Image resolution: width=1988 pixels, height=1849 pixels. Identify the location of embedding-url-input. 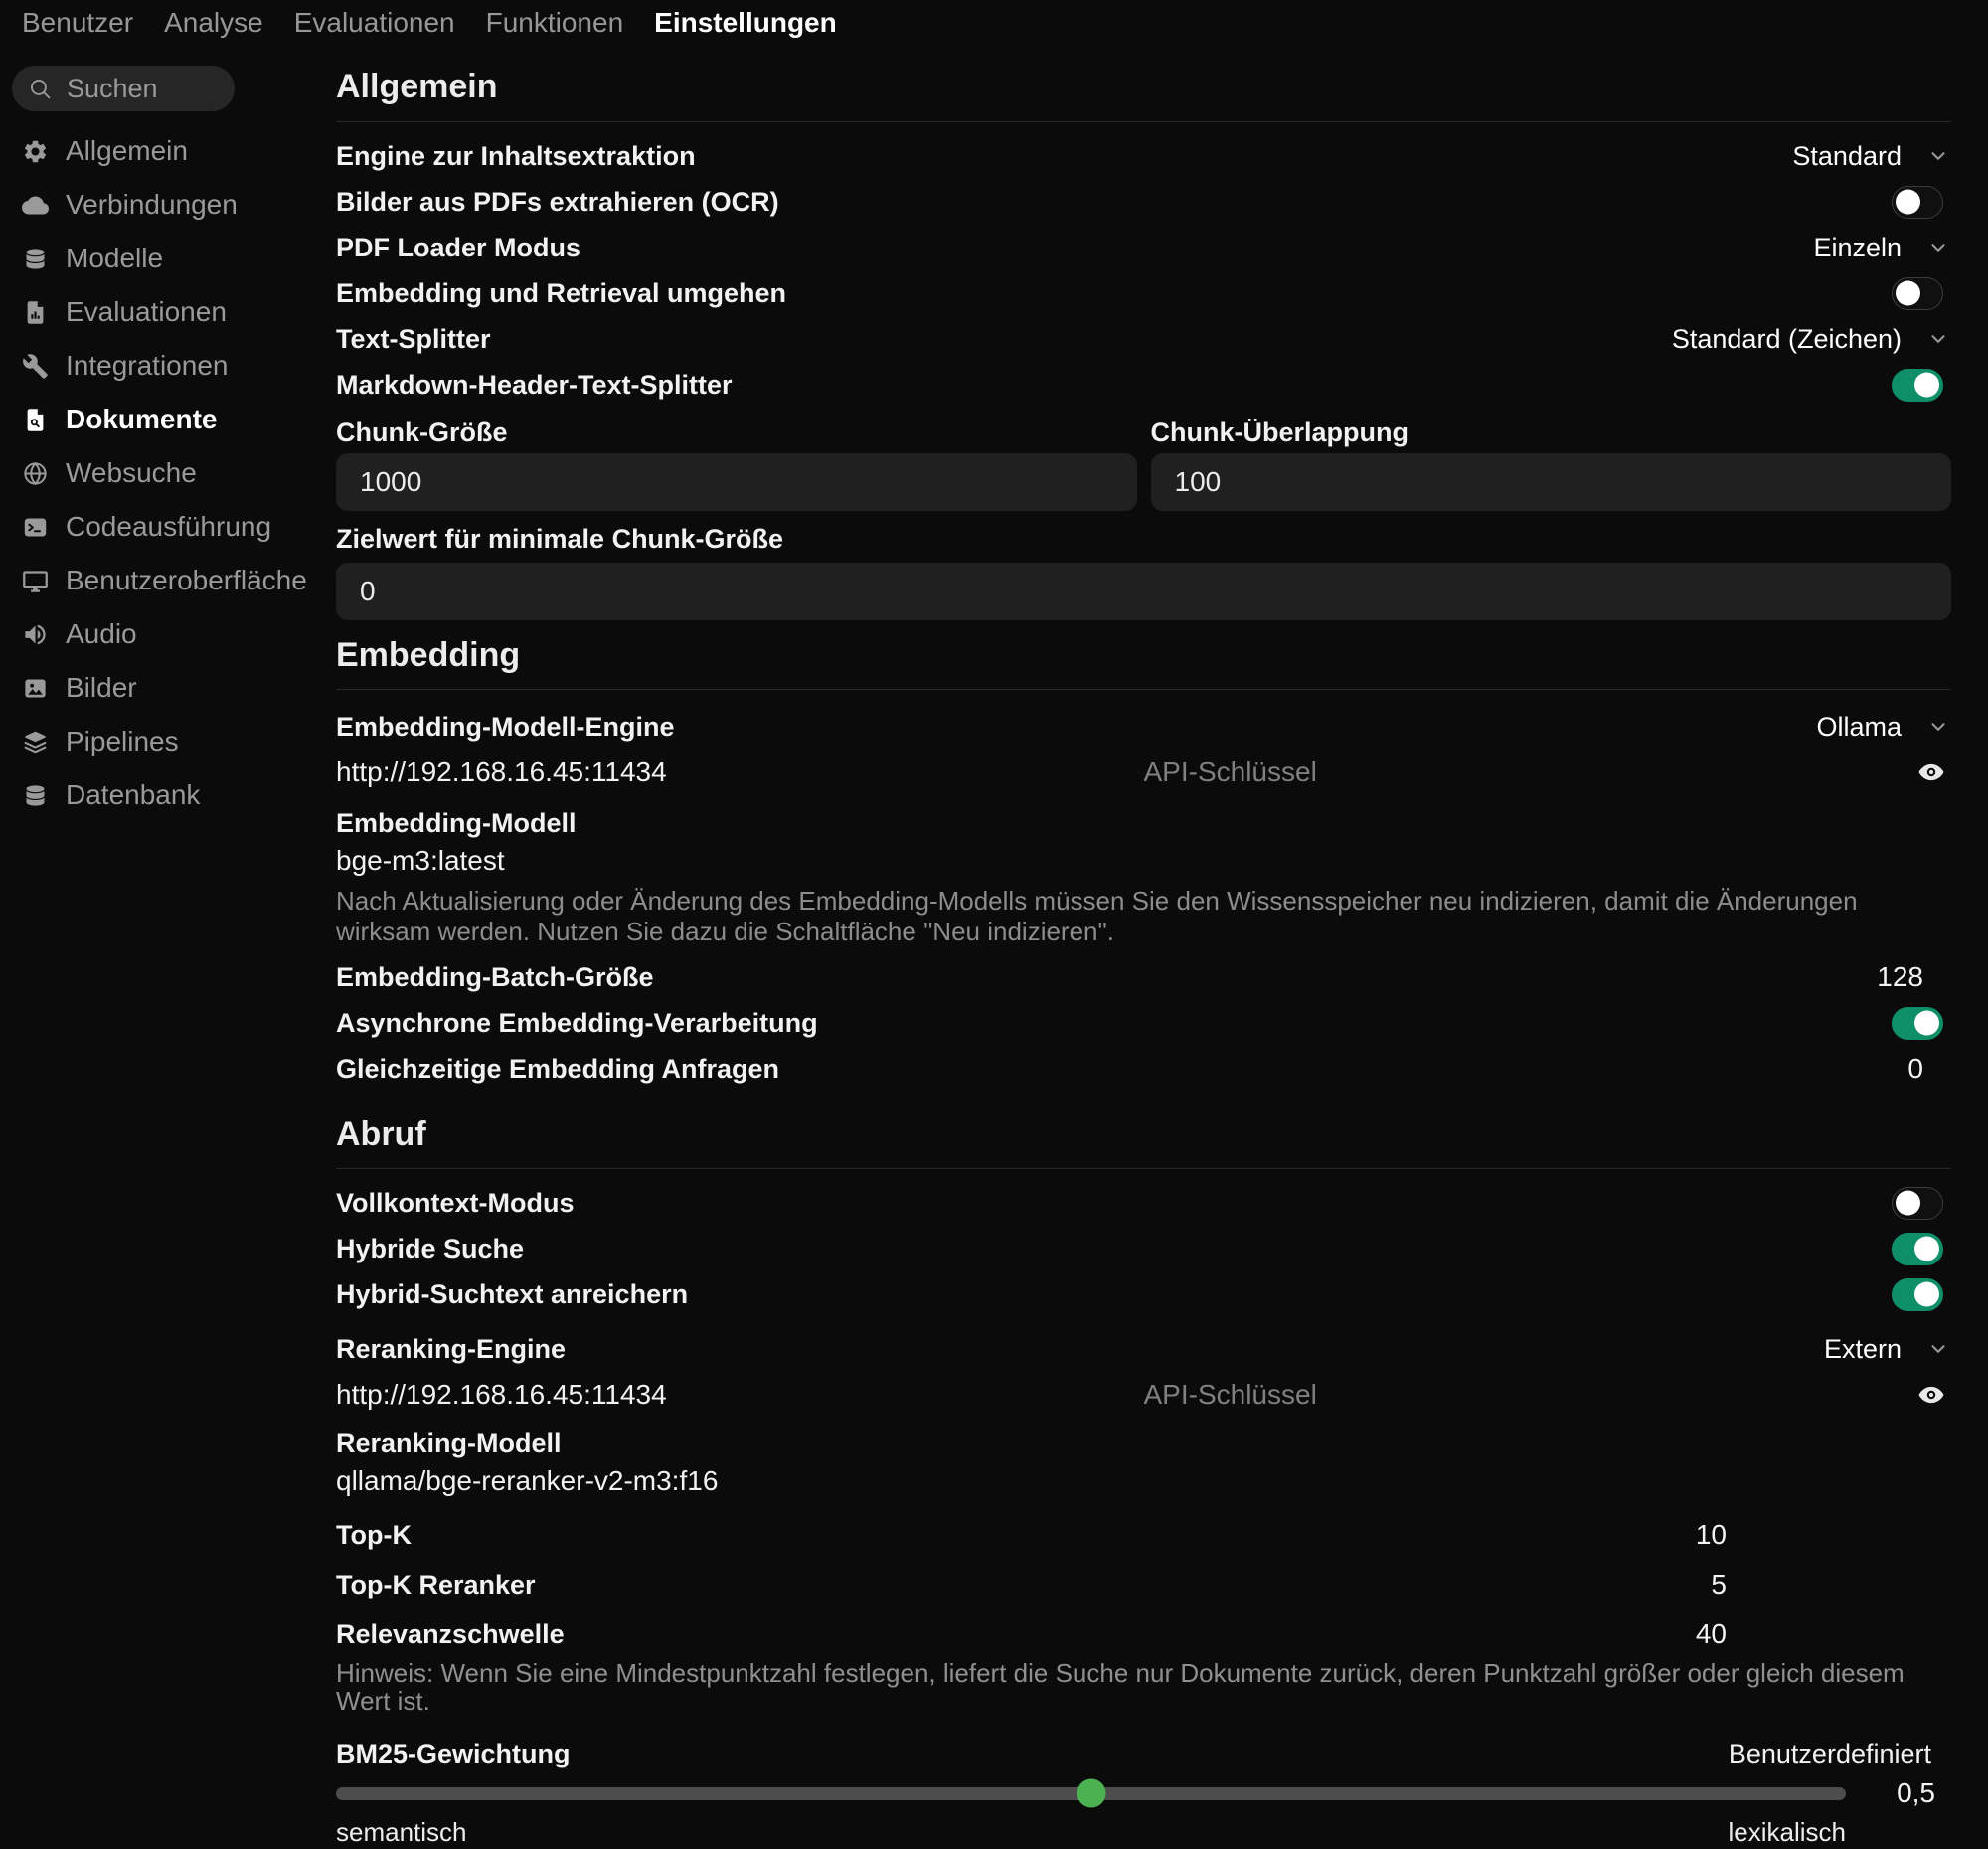
(740, 772).